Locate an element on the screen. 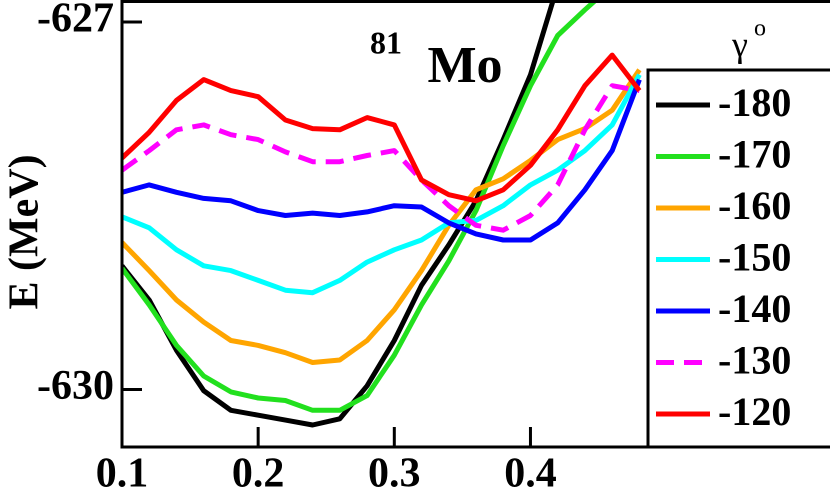  title-superscript: 81 is located at coordinates (386, 42).